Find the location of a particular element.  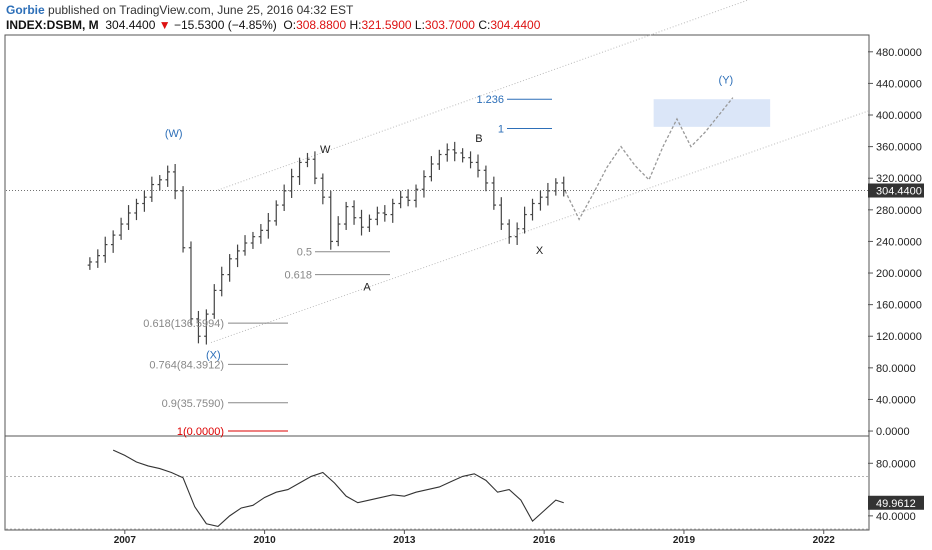

y-tick-label: 320.0000 is located at coordinates (899, 179).